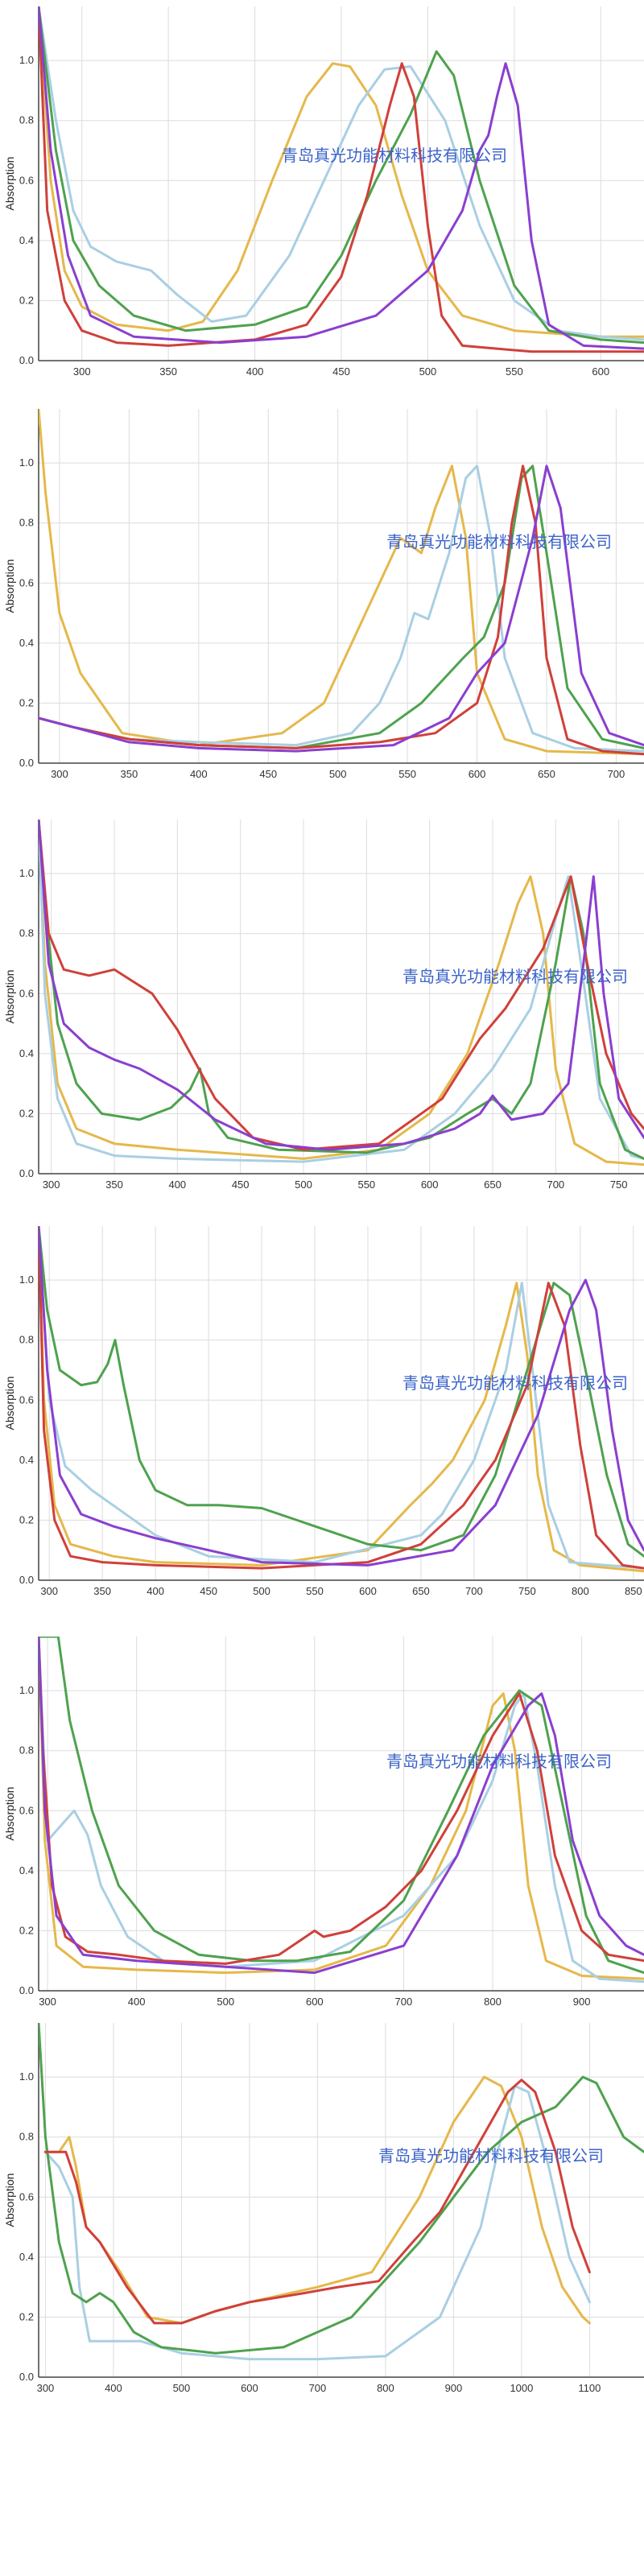 This screenshot has height=2576, width=644. Describe the element at coordinates (633, 1591) in the screenshot. I see `x-tick-label: 850` at that location.